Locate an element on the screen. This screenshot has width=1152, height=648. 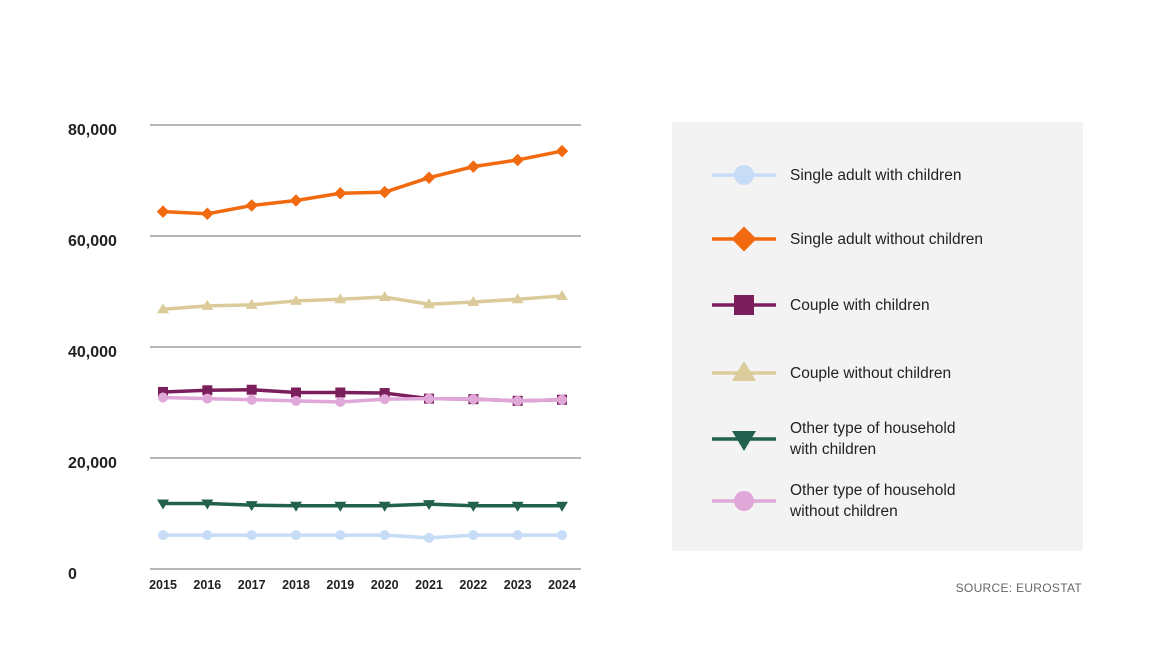
diamond-marker-icon is located at coordinates (744, 239).